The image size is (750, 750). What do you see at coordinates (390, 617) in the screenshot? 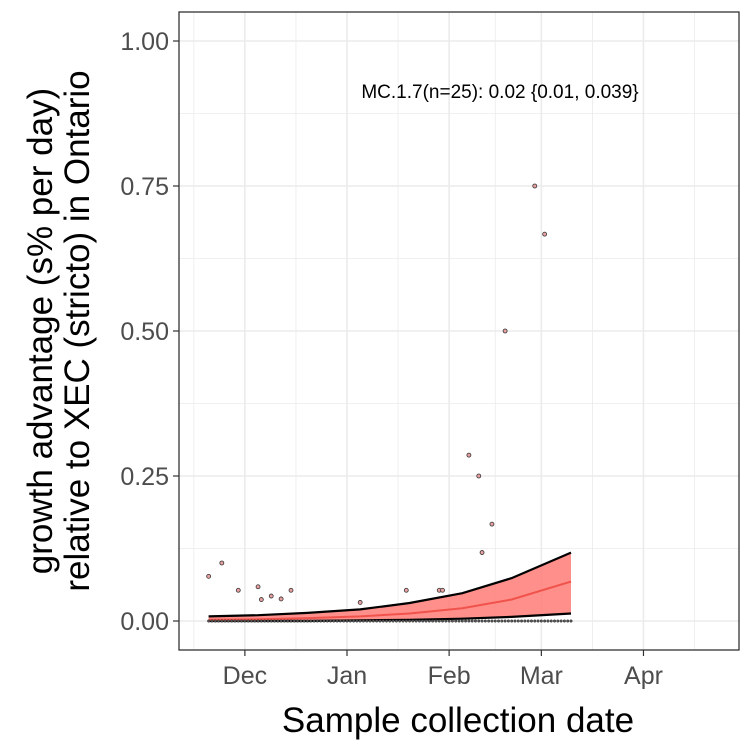
I see `lower-bound-line` at bounding box center [390, 617].